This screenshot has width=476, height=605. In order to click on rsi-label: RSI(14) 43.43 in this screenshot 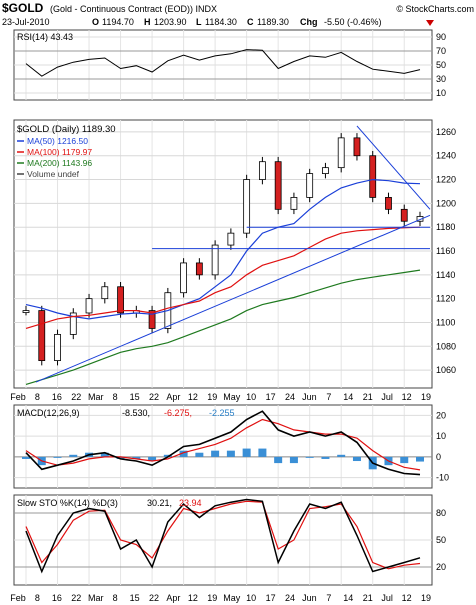, I will do `click(45, 37)`.